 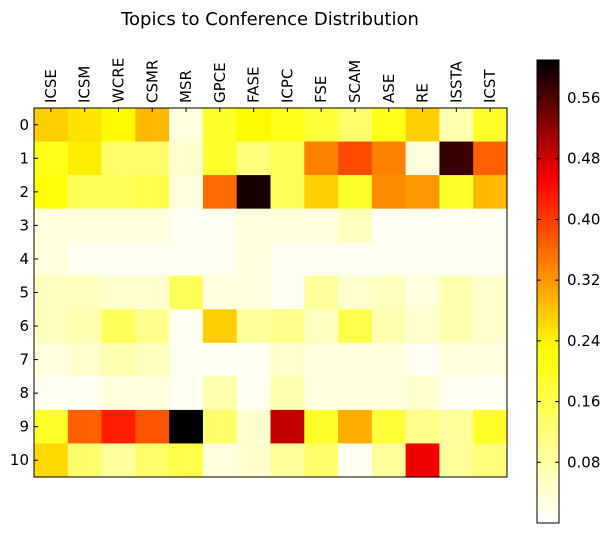 What do you see at coordinates (220, 82) in the screenshot?
I see `x-tick-label: GPCE` at bounding box center [220, 82].